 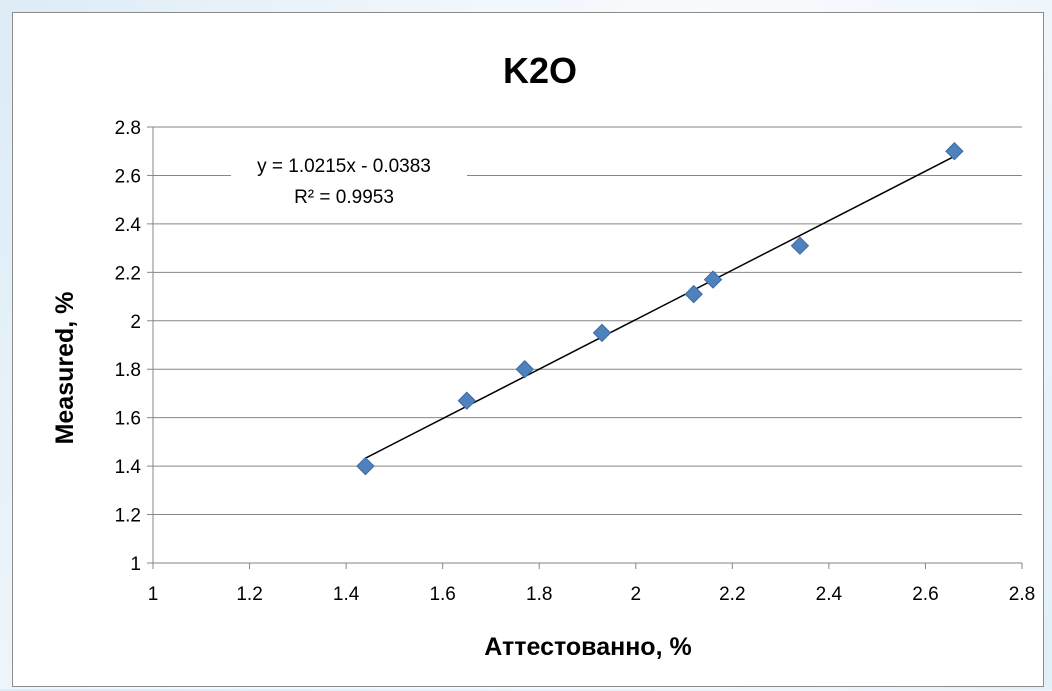 I want to click on y-tick-label: 1.6, so click(x=128, y=419).